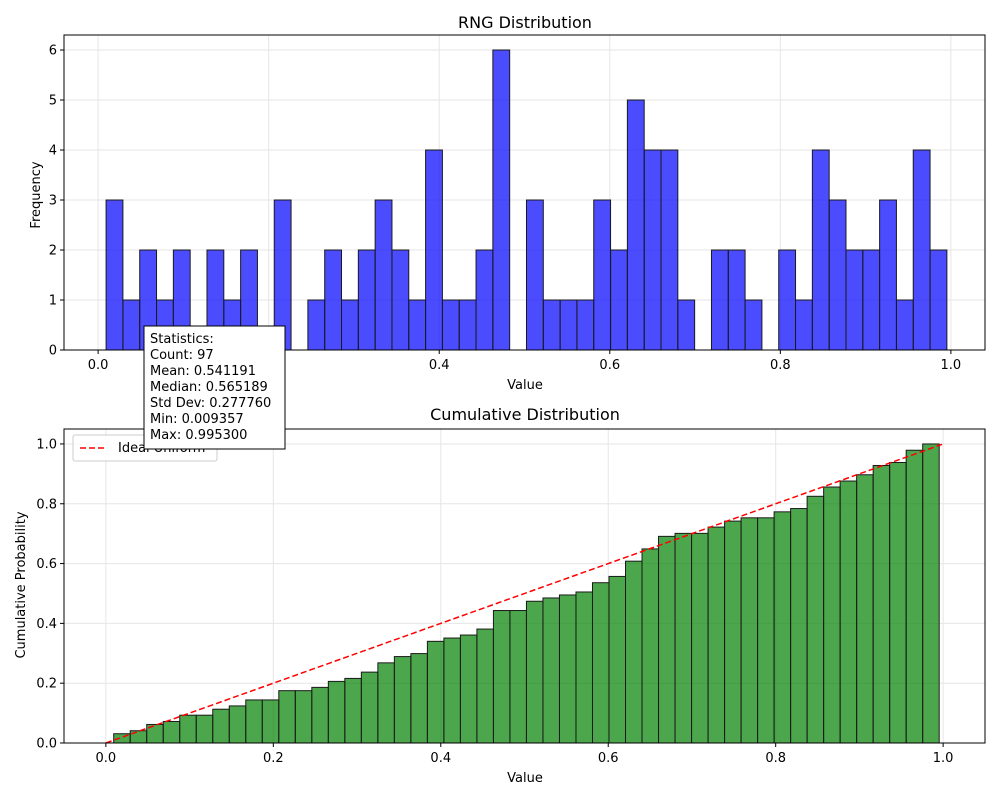  What do you see at coordinates (46, 504) in the screenshot?
I see `y-tick-label: 0.8` at bounding box center [46, 504].